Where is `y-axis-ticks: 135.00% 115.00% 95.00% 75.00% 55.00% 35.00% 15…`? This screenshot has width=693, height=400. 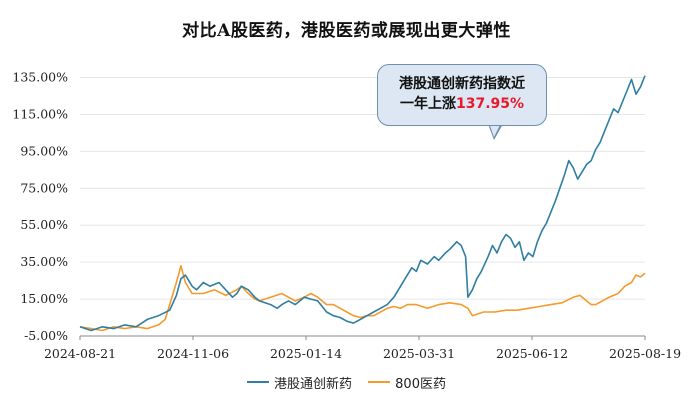
y-axis-ticks: 135.00% 115.00% 95.00% 75.00% 55.00% 35.00% 15… is located at coordinates (40, 206).